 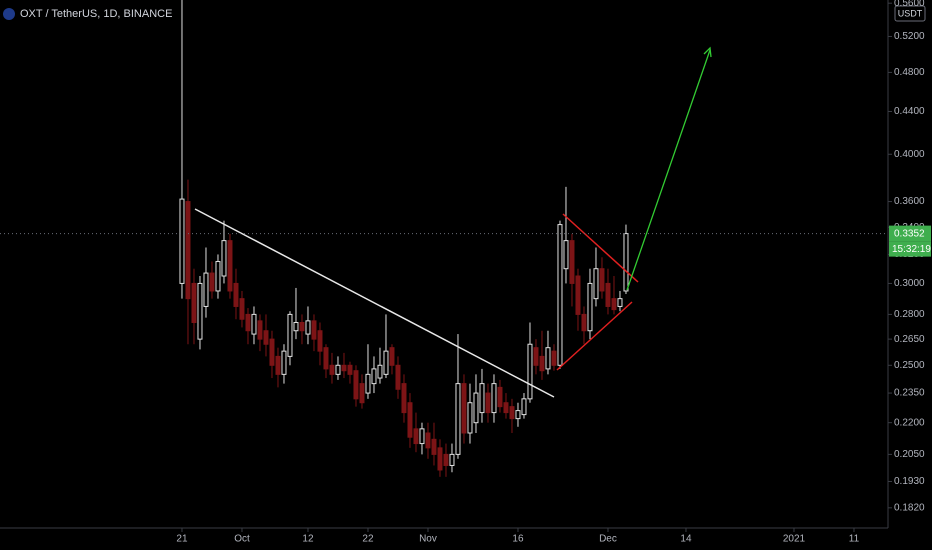 What do you see at coordinates (909, 201) in the screenshot?
I see `y-tick-label: 0.3600` at bounding box center [909, 201].